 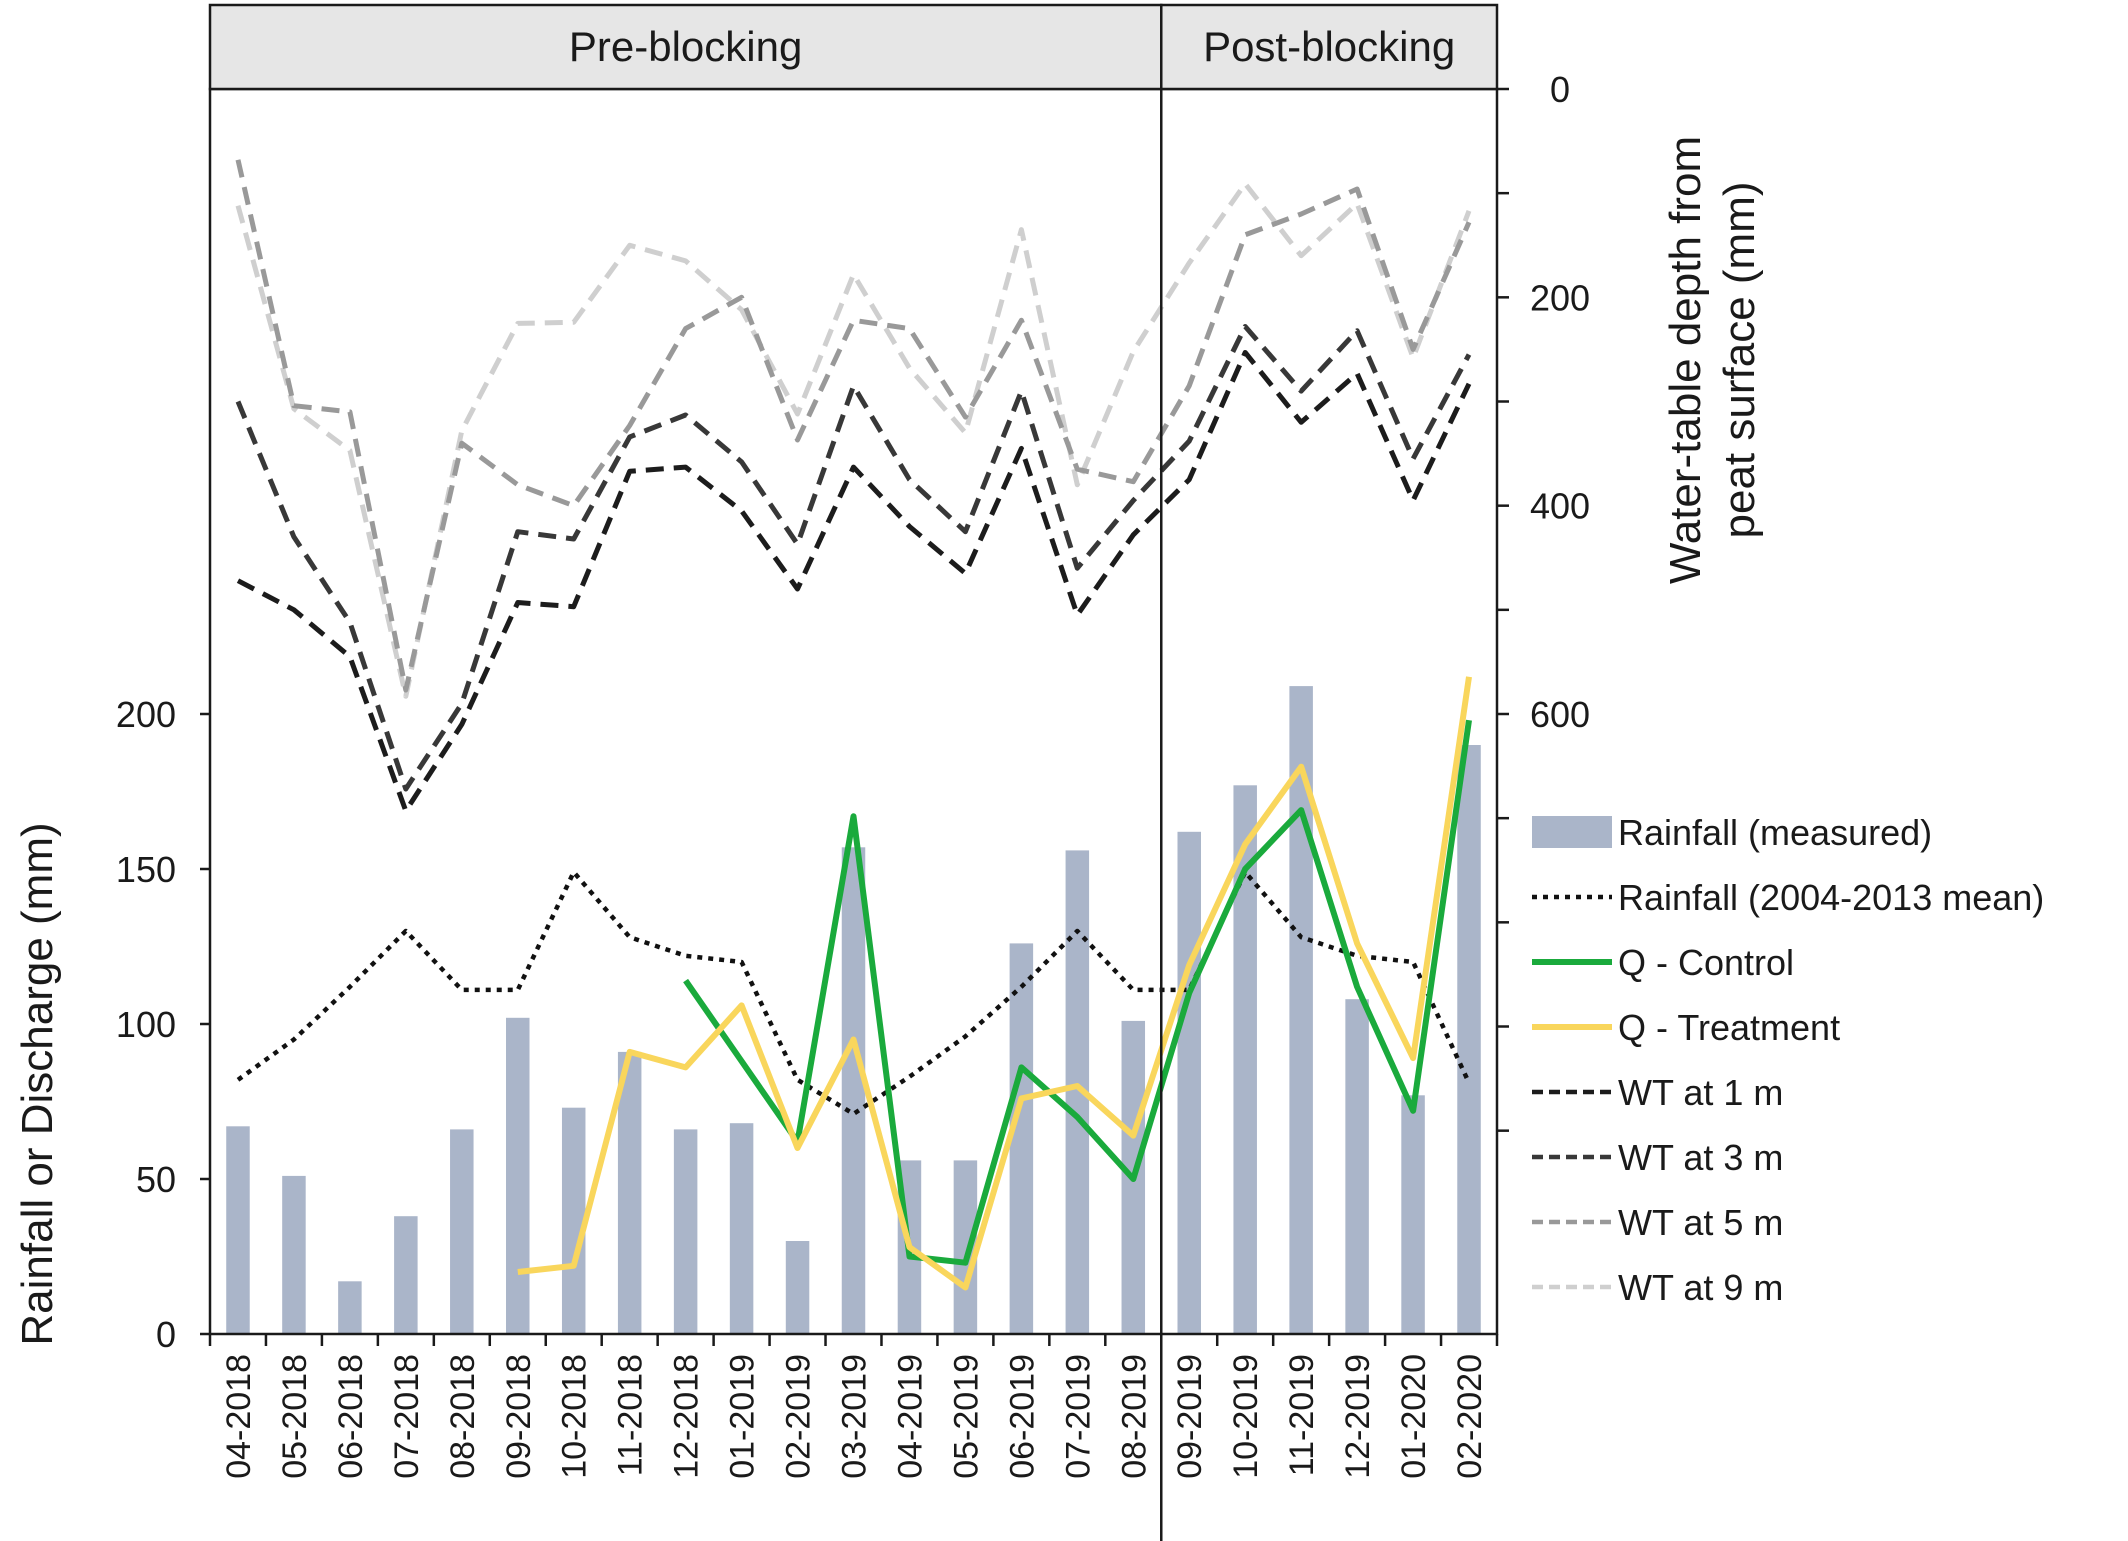 I want to click on x-tick-label: 09-2018, so click(x=519, y=1416).